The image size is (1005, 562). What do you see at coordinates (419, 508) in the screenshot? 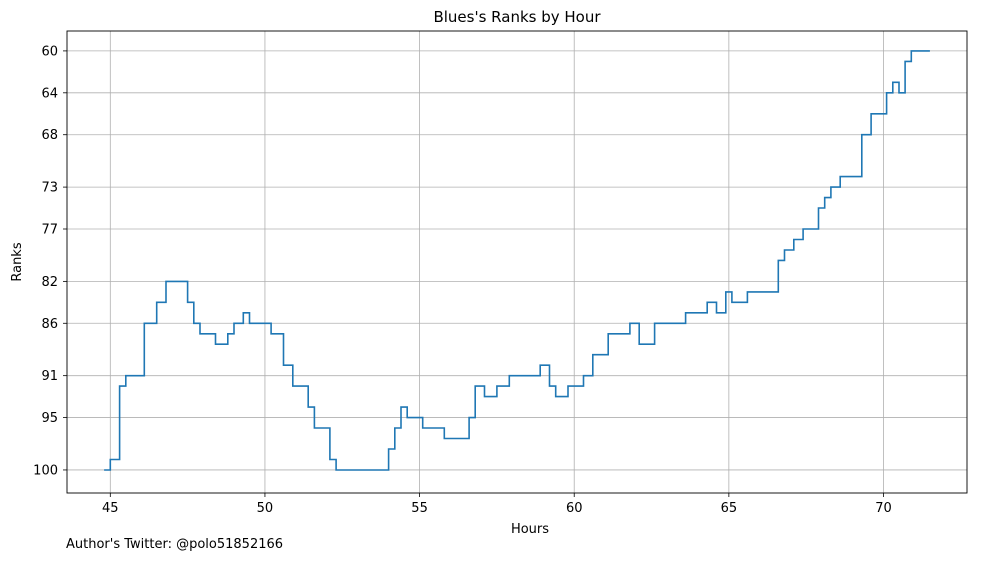
I see `x-tick-label: 55` at bounding box center [419, 508].